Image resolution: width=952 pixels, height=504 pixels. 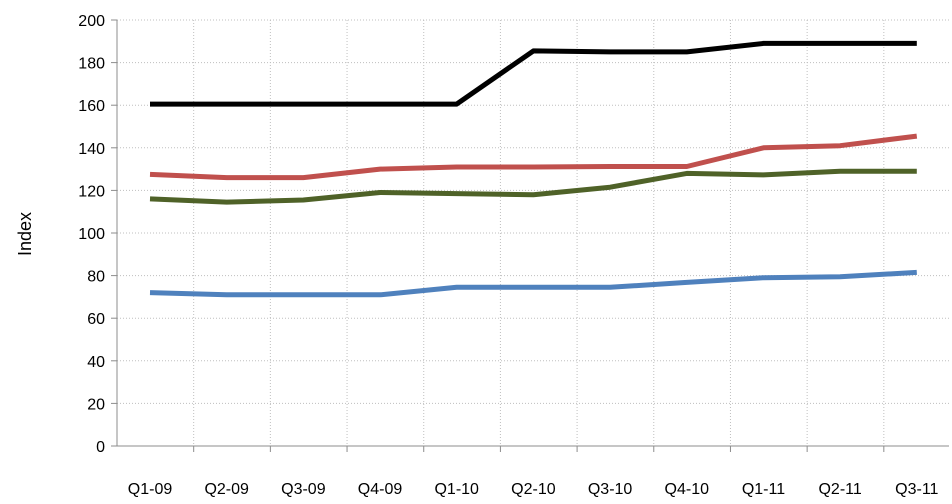 What do you see at coordinates (96, 277) in the screenshot?
I see `y-tick-label: 80` at bounding box center [96, 277].